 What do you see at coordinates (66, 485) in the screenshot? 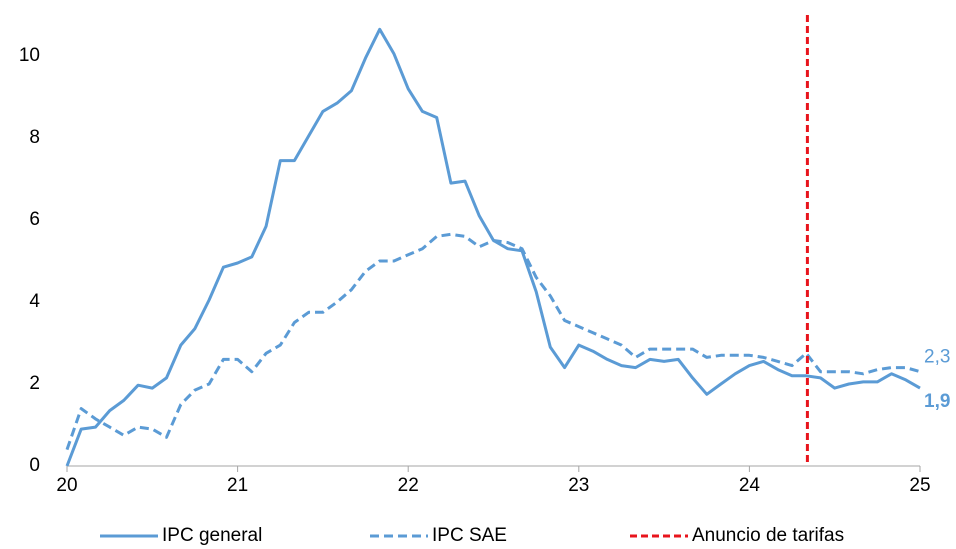
I see `x-tick-label: 20` at bounding box center [66, 485].